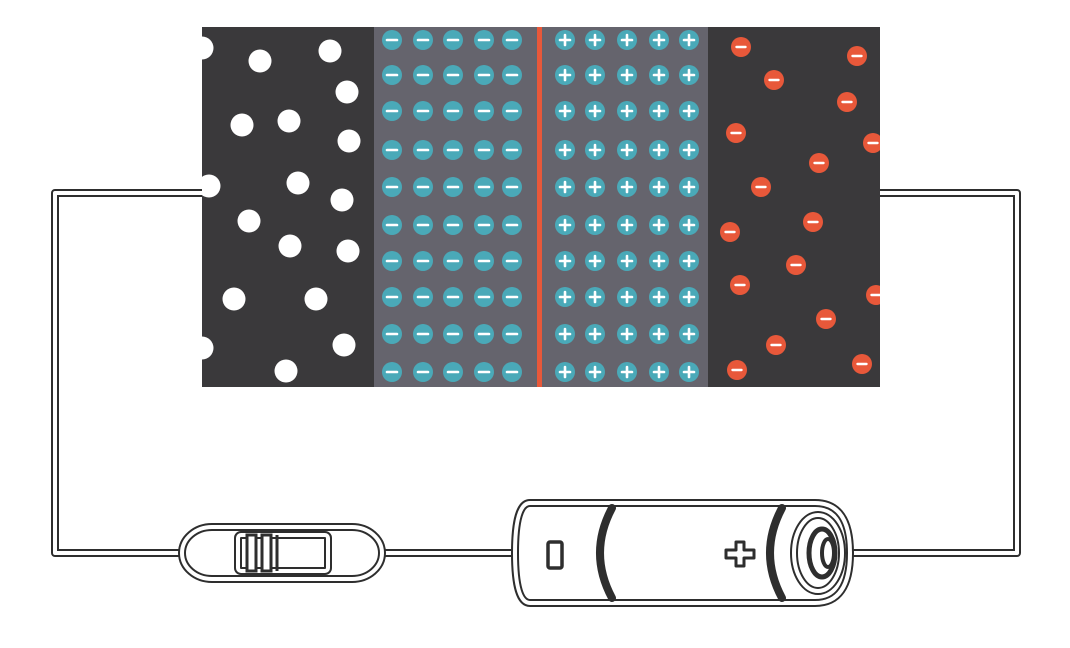 This screenshot has height=648, width=1070. Describe the element at coordinates (682, 553) in the screenshot. I see `battery` at that location.